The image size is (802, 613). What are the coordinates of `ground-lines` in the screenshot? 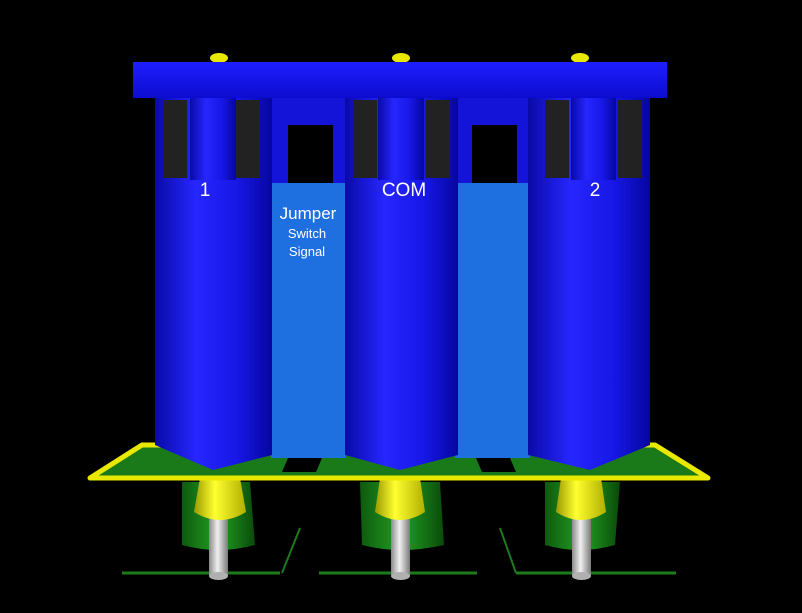 It's located at (399, 551).